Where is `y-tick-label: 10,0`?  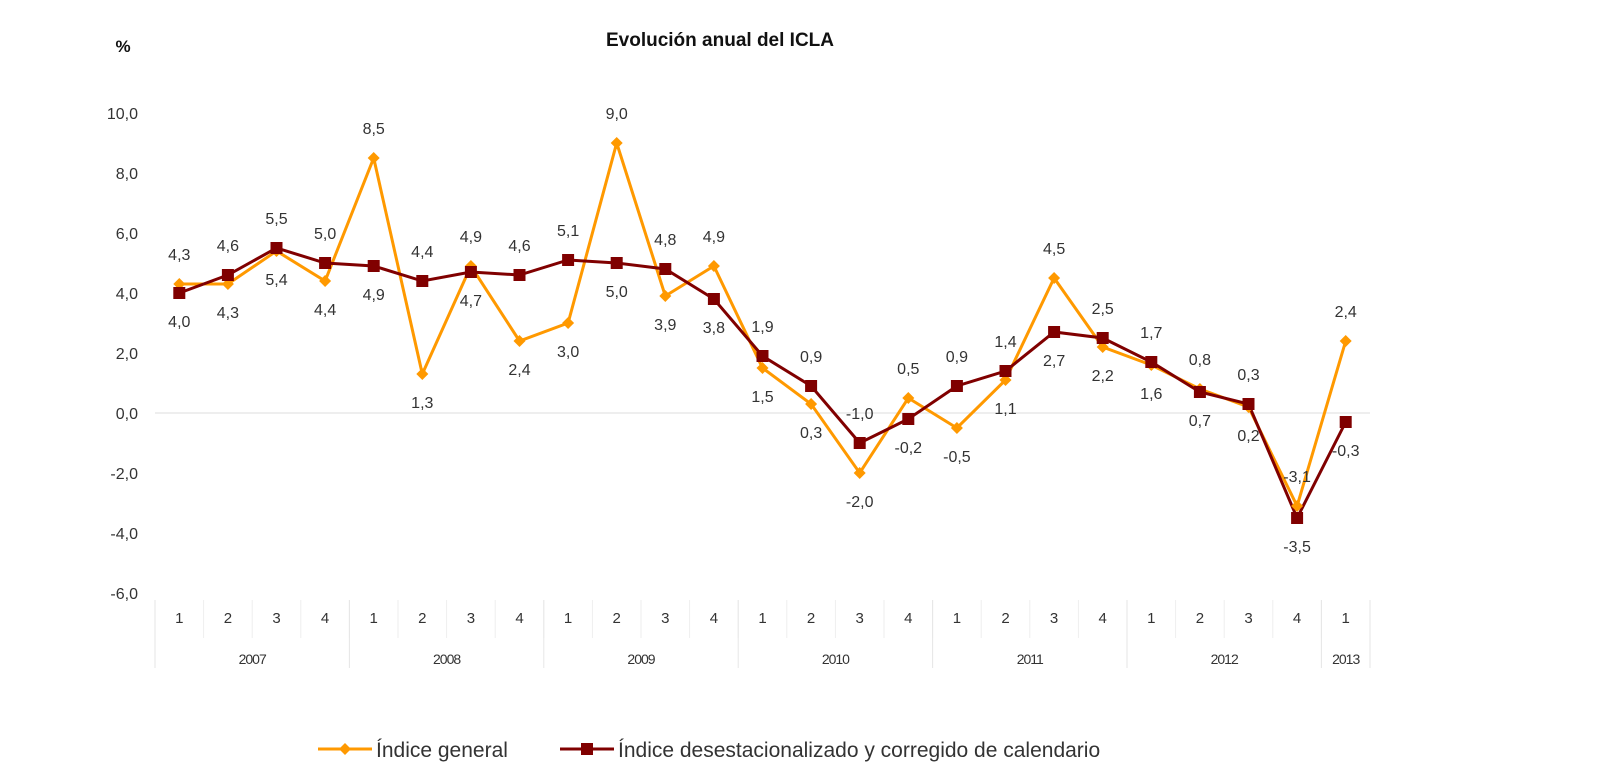 y-tick-label: 10,0 is located at coordinates (122, 114).